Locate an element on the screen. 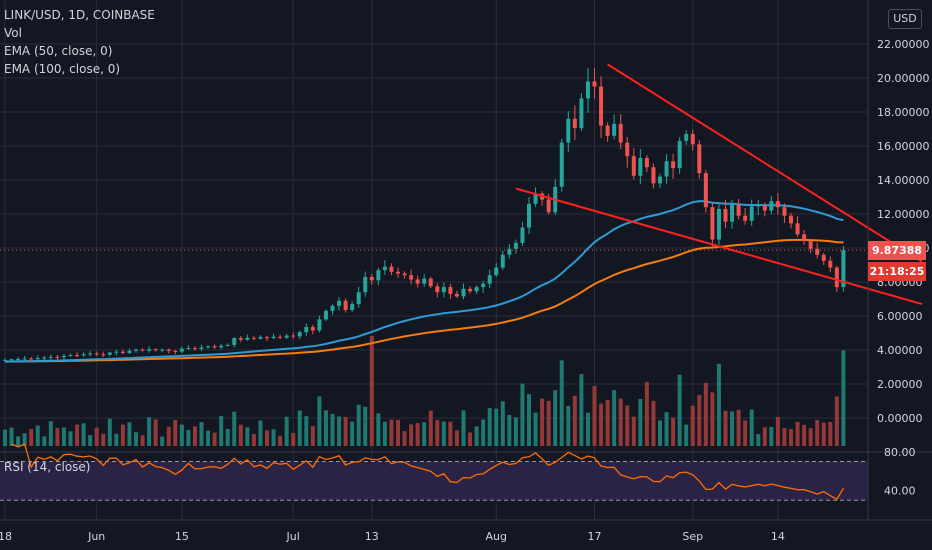 This screenshot has width=932, height=550. time-tick-label: 13 is located at coordinates (372, 536).